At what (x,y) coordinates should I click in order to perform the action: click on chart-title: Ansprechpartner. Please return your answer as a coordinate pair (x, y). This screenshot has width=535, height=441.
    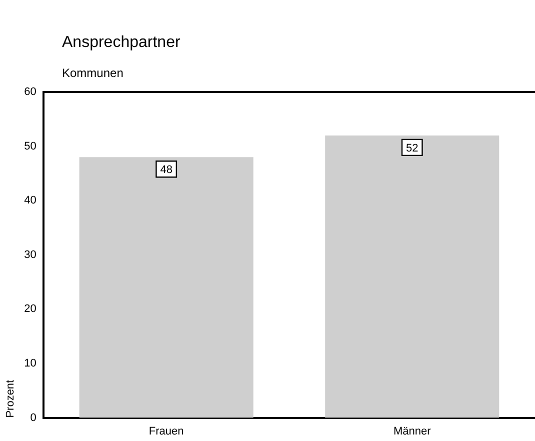
    Looking at the image, I should click on (121, 43).